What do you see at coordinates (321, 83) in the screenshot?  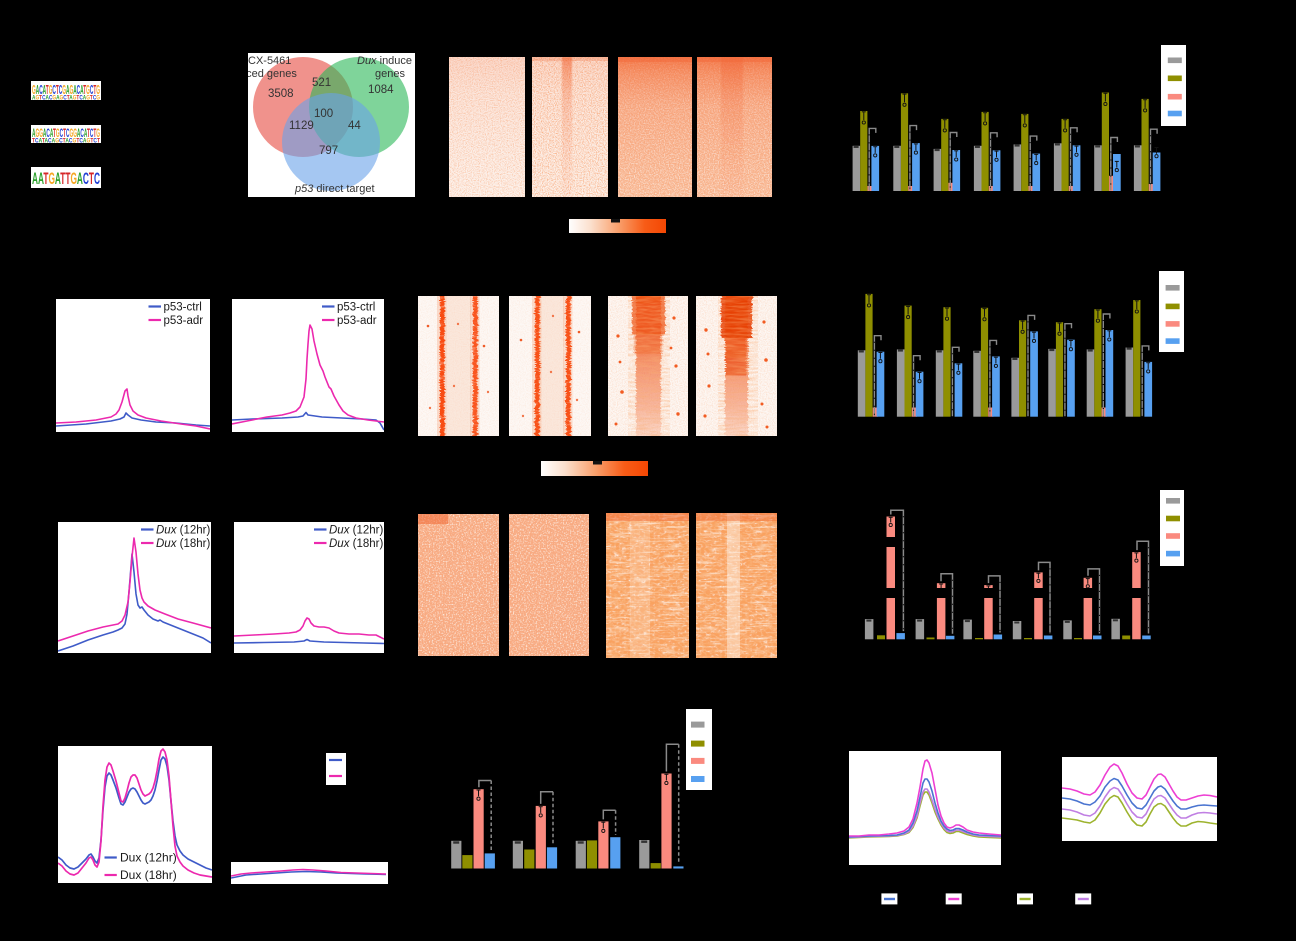 I see `svg-text: 521` at bounding box center [321, 83].